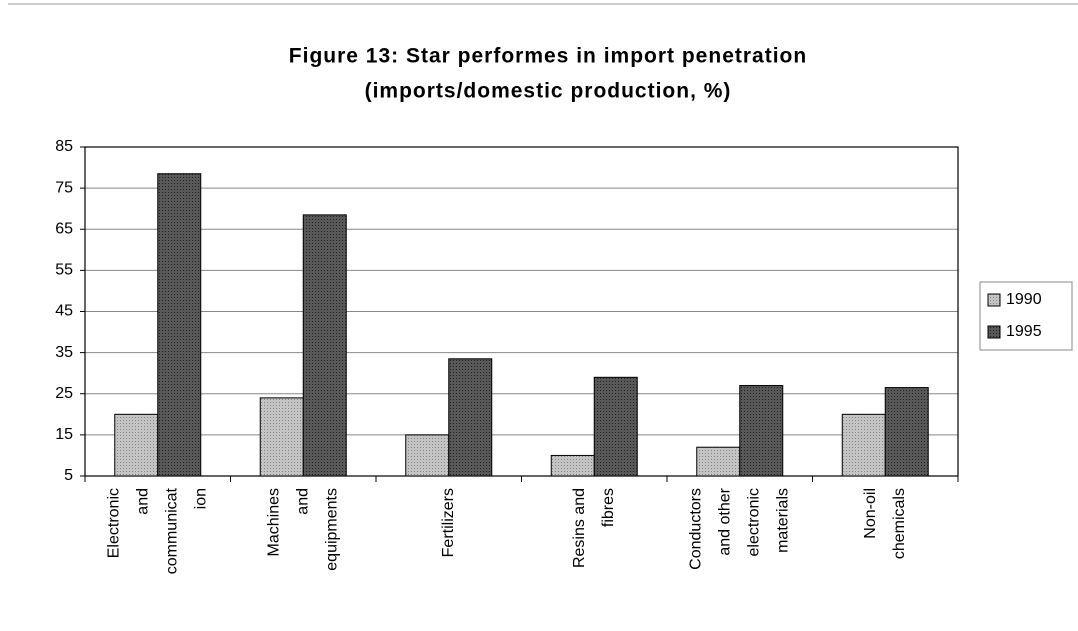  Describe the element at coordinates (724, 521) in the screenshot. I see `x-tick-label: and other` at that location.